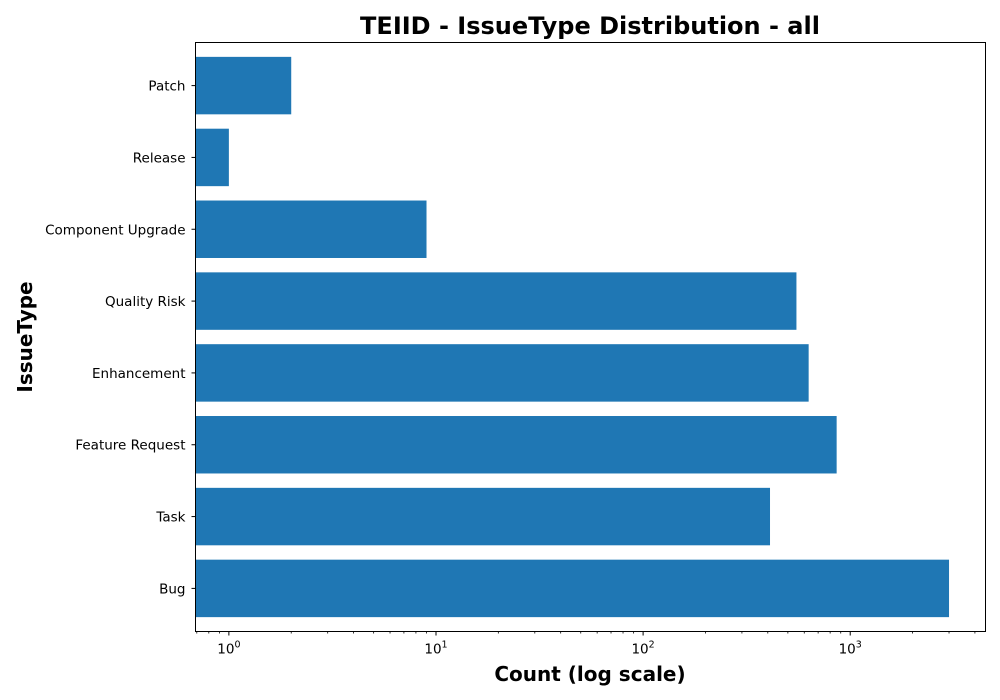 The image size is (1000, 700). Describe the element at coordinates (573, 588) in the screenshot. I see `bar-bug` at that location.